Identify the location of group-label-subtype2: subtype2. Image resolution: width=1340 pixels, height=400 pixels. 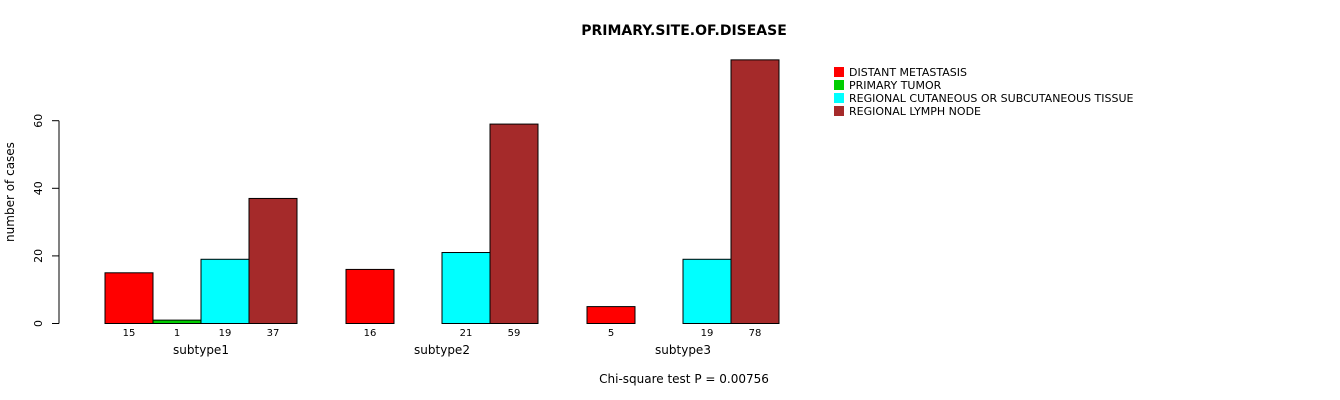
(442, 350).